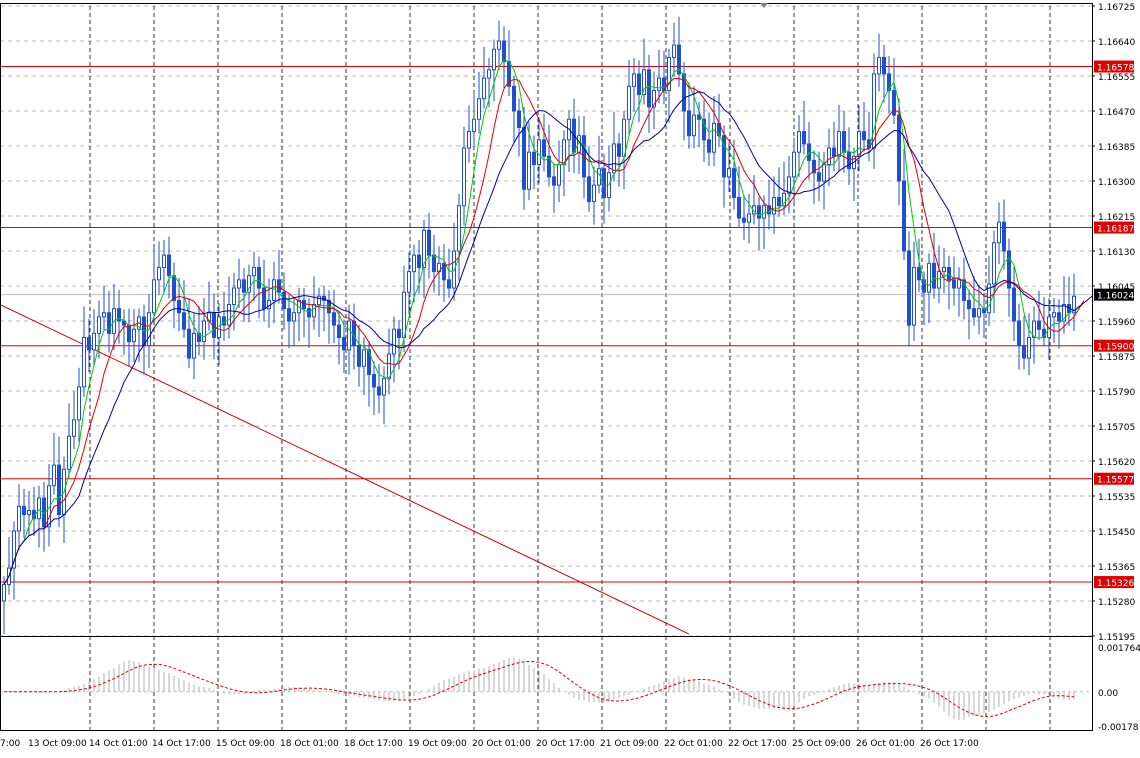 The image size is (1140, 758). I want to click on price-level-label: 1.15326, so click(1115, 584).